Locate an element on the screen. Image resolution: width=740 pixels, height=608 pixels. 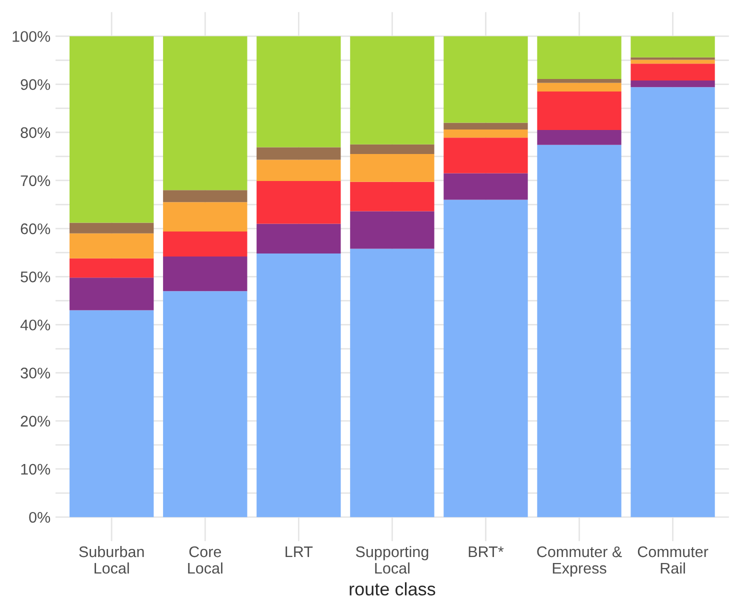
x-axis-title: route class is located at coordinates (393, 589).